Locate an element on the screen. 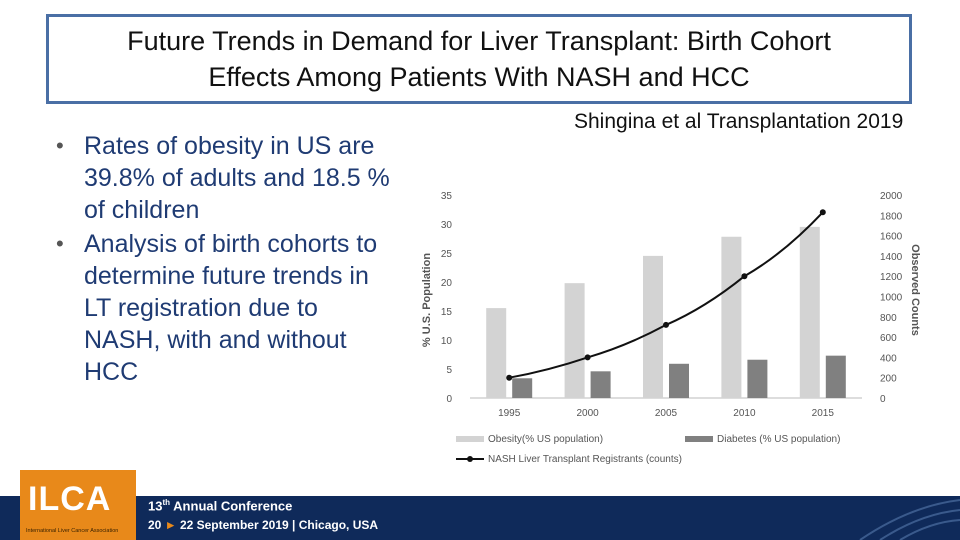 The image size is (960, 540). y2-axis-label: Observed Counts is located at coordinates (915, 290).